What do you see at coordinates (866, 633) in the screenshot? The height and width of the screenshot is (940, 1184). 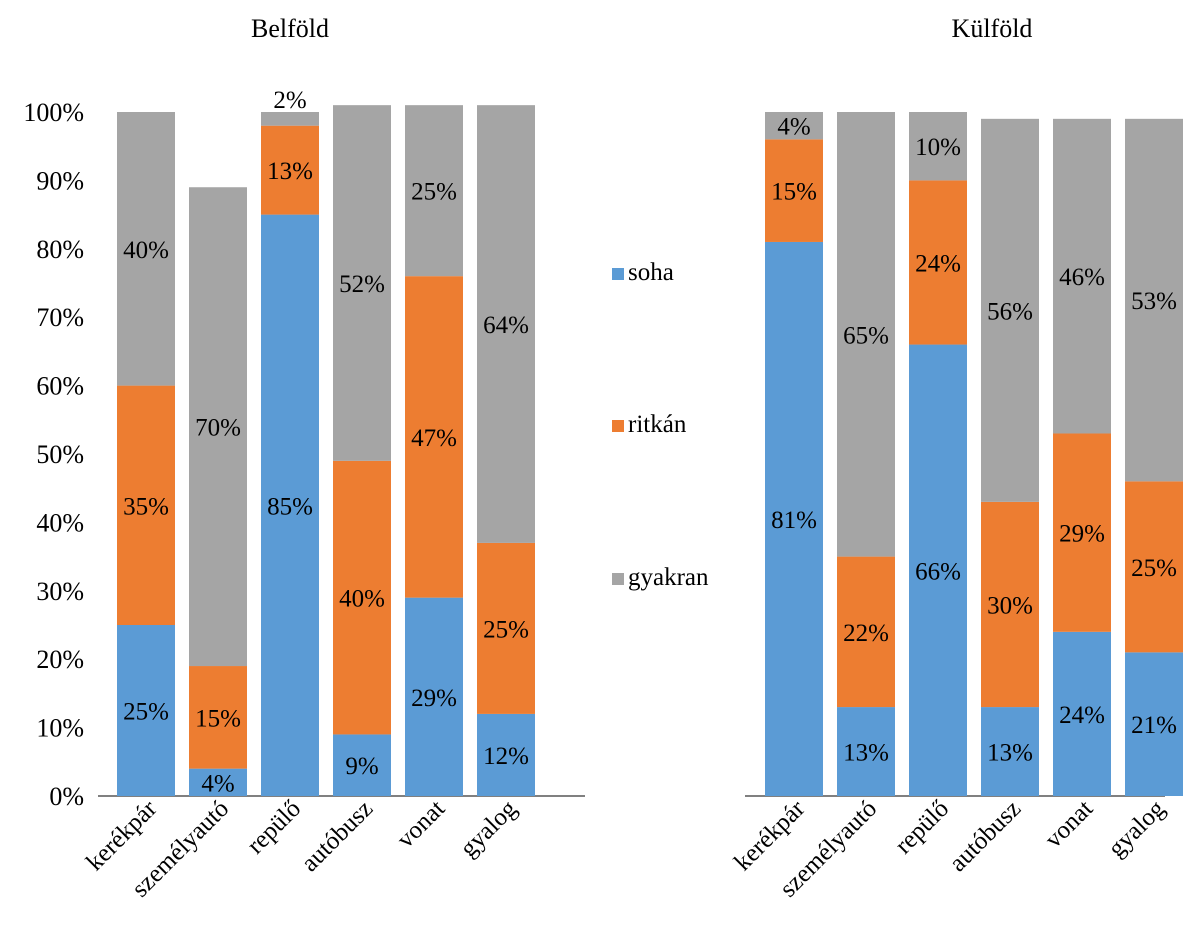 I see `data-label: 22%` at bounding box center [866, 633].